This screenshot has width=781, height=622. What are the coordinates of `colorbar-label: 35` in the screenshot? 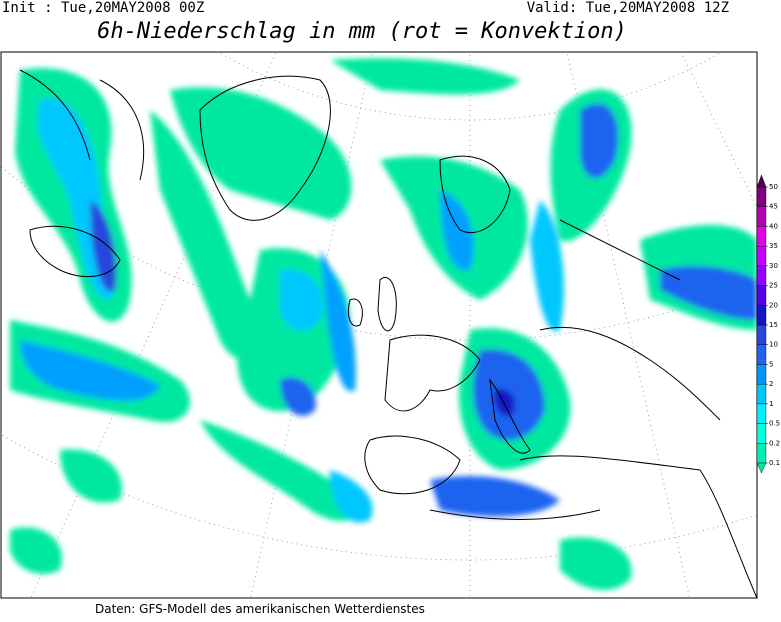 It's located at (773, 246).